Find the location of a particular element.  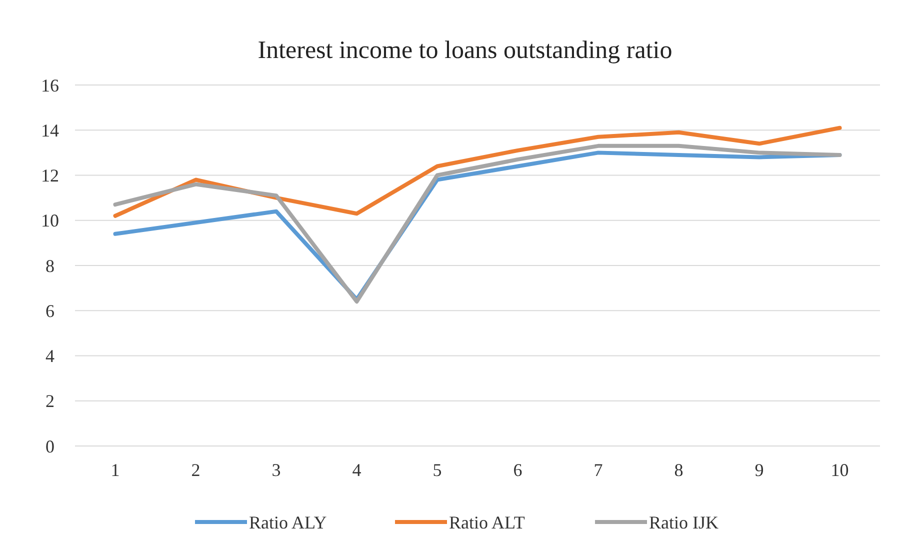

y-tick-label: 0 is located at coordinates (50, 446).